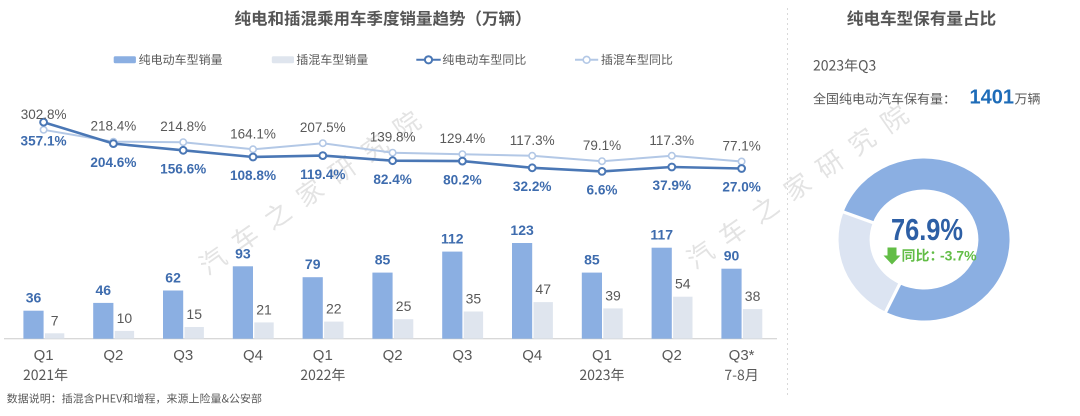 The width and height of the screenshot is (1080, 416). I want to click on svg-text: 27.0%, so click(741, 187).